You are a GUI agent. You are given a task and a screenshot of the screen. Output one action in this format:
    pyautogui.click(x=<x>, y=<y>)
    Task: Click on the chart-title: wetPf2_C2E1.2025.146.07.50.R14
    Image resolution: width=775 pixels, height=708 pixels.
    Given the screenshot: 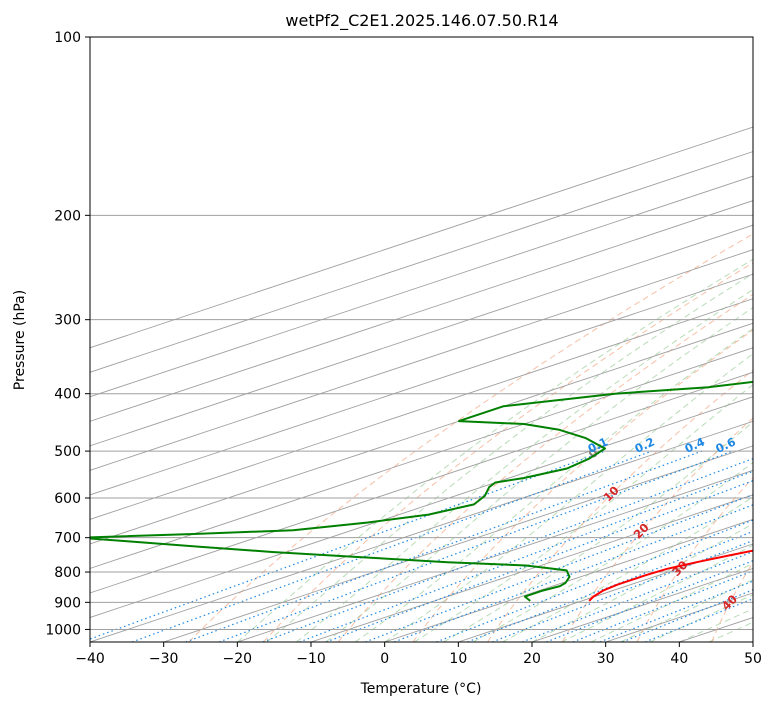 What is the action you would take?
    pyautogui.click(x=421, y=21)
    